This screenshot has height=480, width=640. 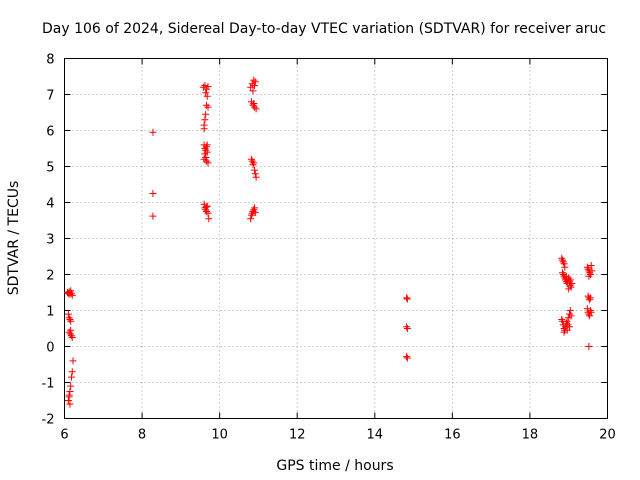 I want to click on y-tick-label: 5, so click(x=50, y=168).